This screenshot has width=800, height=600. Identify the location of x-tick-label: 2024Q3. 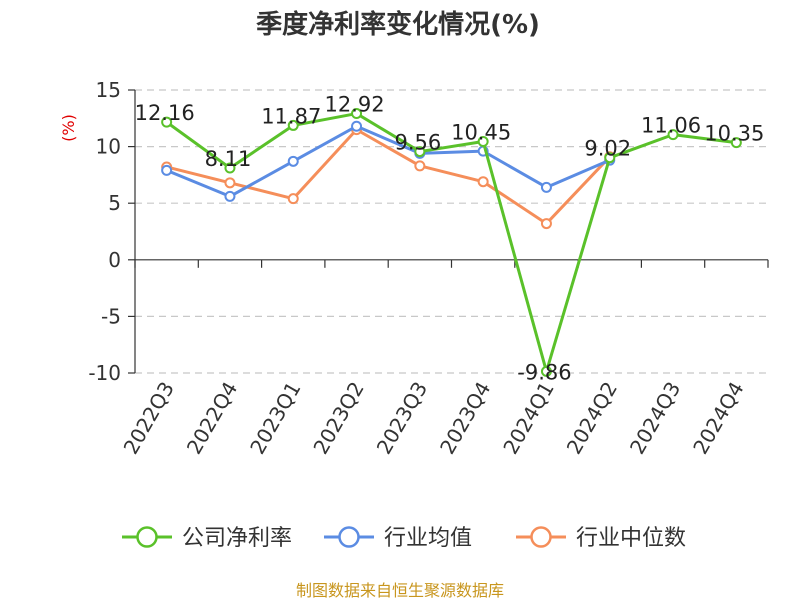
(655, 418).